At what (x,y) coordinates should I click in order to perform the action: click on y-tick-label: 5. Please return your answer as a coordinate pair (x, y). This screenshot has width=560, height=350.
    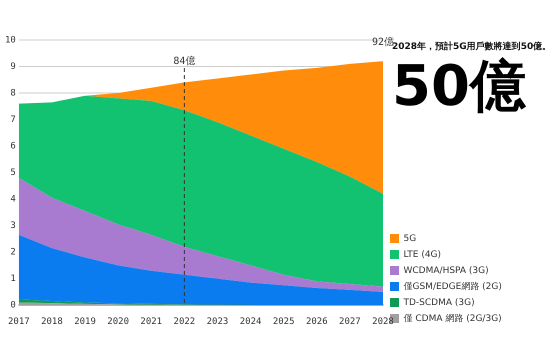
    Looking at the image, I should click on (13, 173).